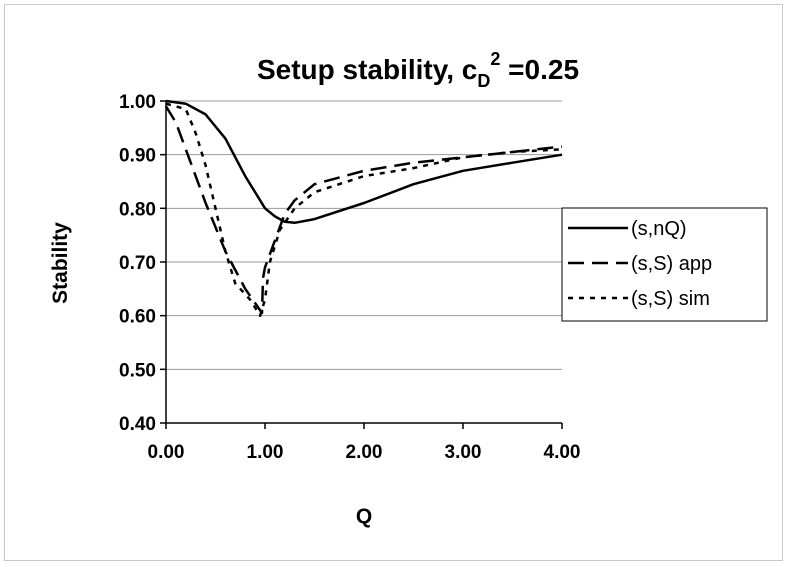 This screenshot has width=789, height=567. I want to click on x-tick-labels: 0.00 1.00 2.00 3.00 4.00, so click(364, 452).